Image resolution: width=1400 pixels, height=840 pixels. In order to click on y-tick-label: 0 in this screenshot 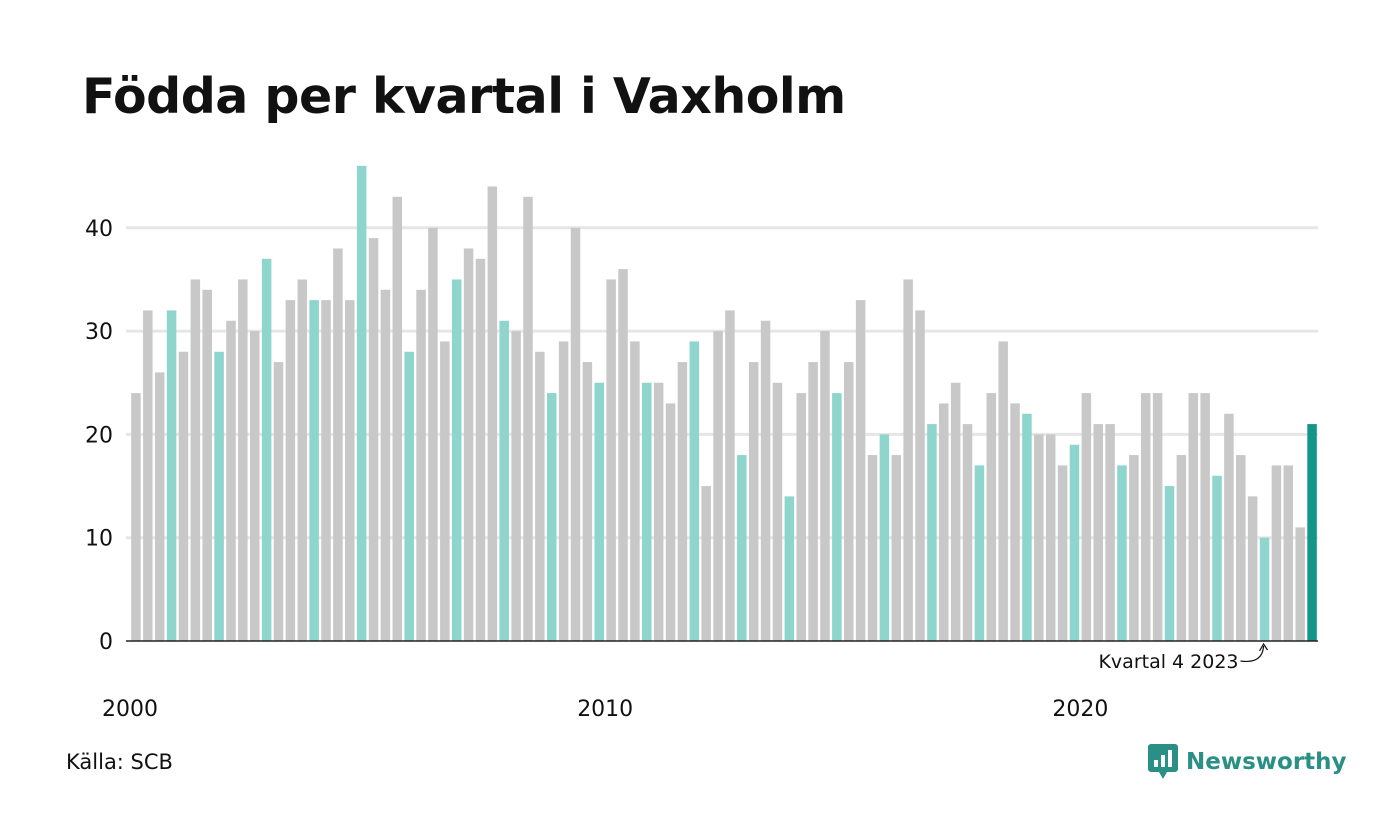, I will do `click(106, 642)`.